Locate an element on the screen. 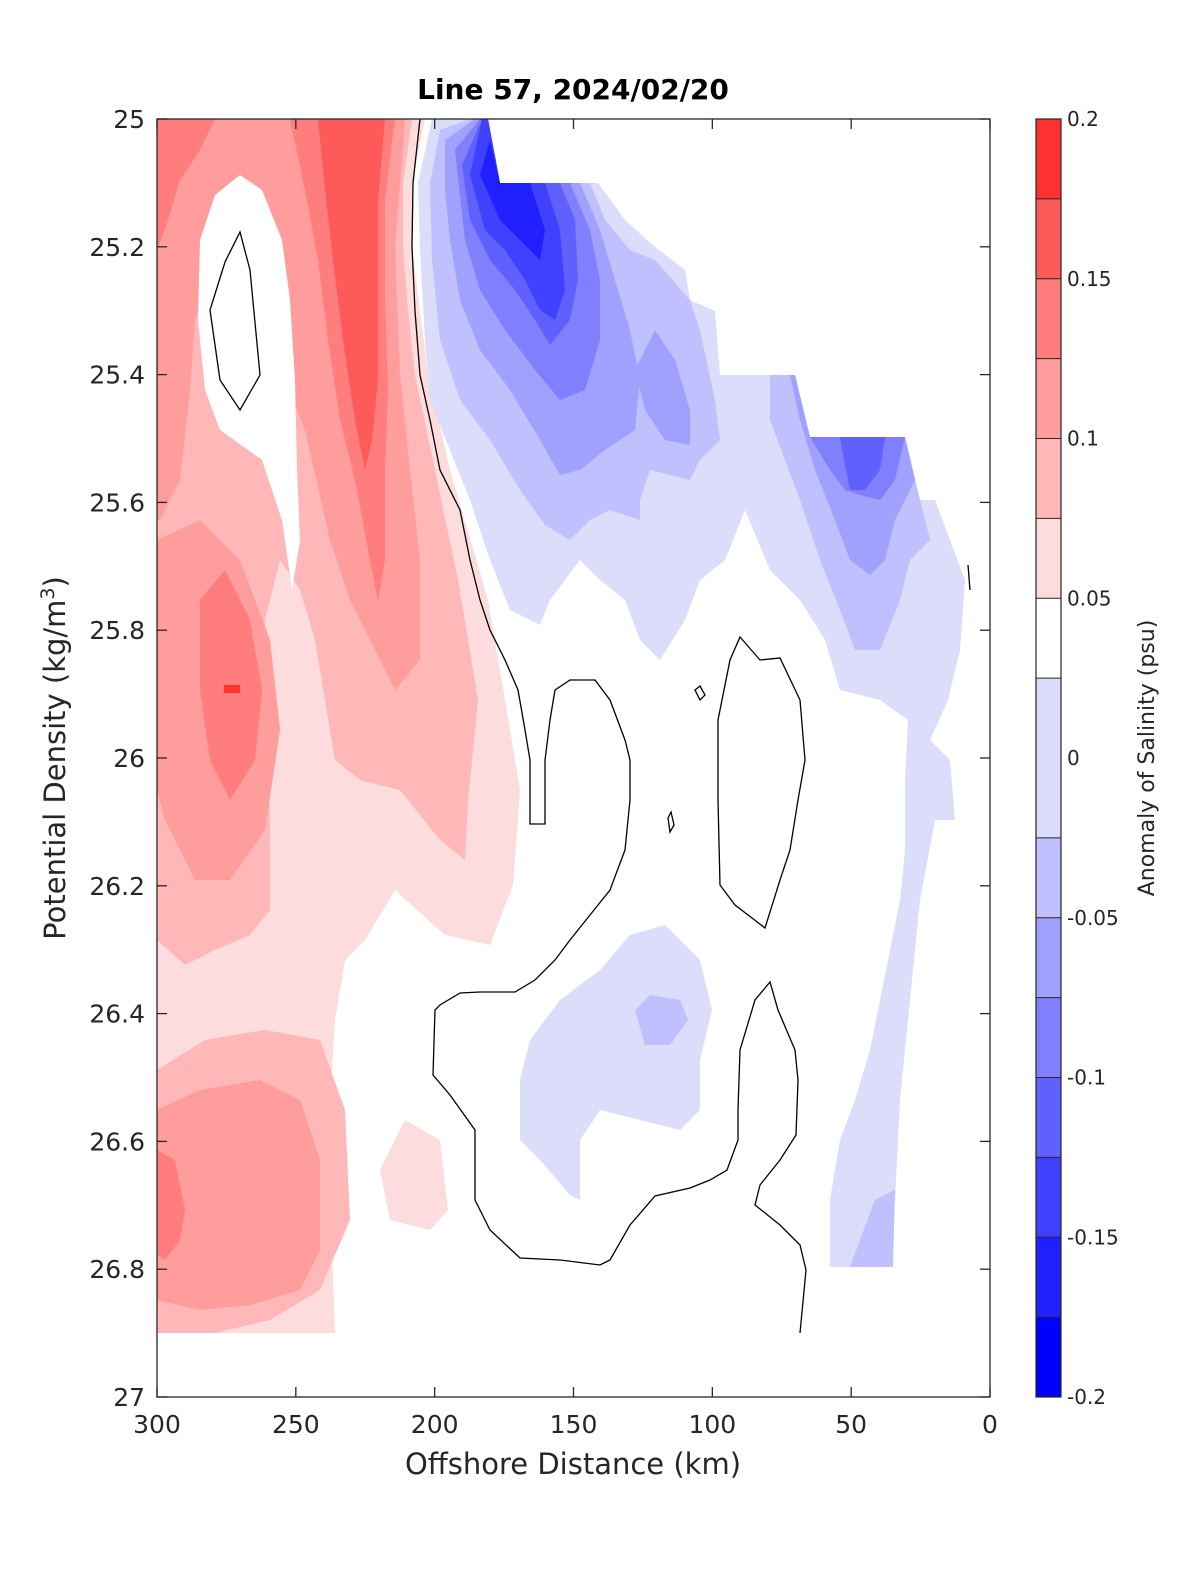 This screenshot has width=1200, height=1575. pos-region-level-3c is located at coordinates (238, 1195).